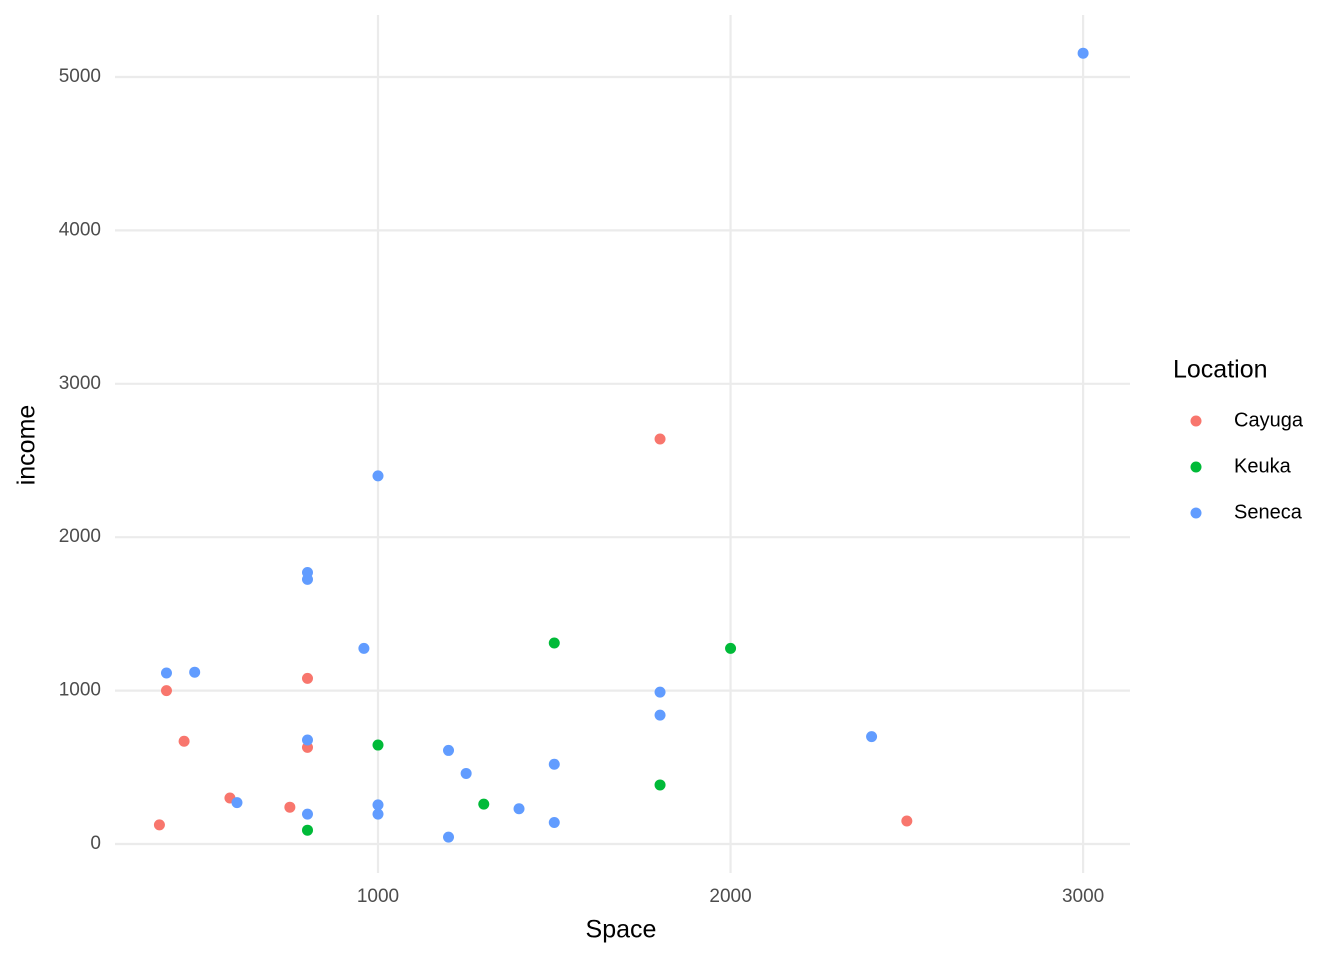 The height and width of the screenshot is (960, 1344). I want to click on y-tick-label: 2000, so click(80, 536).